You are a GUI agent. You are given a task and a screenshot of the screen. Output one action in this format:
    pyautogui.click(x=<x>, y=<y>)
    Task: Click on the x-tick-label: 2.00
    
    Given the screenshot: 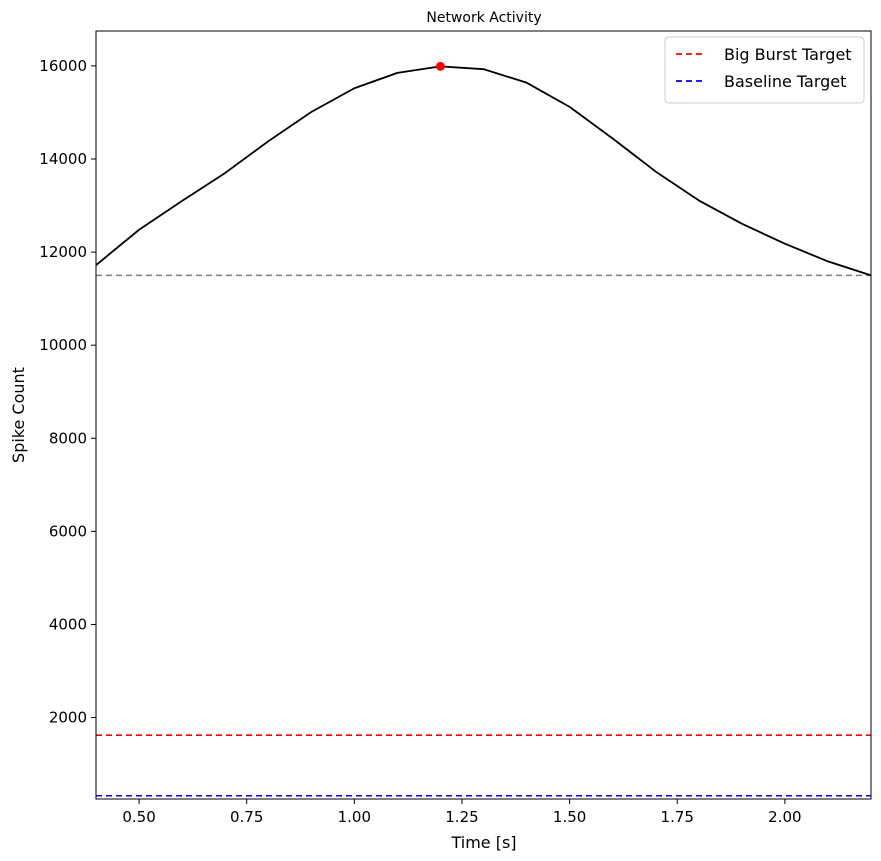 What is the action you would take?
    pyautogui.click(x=784, y=817)
    